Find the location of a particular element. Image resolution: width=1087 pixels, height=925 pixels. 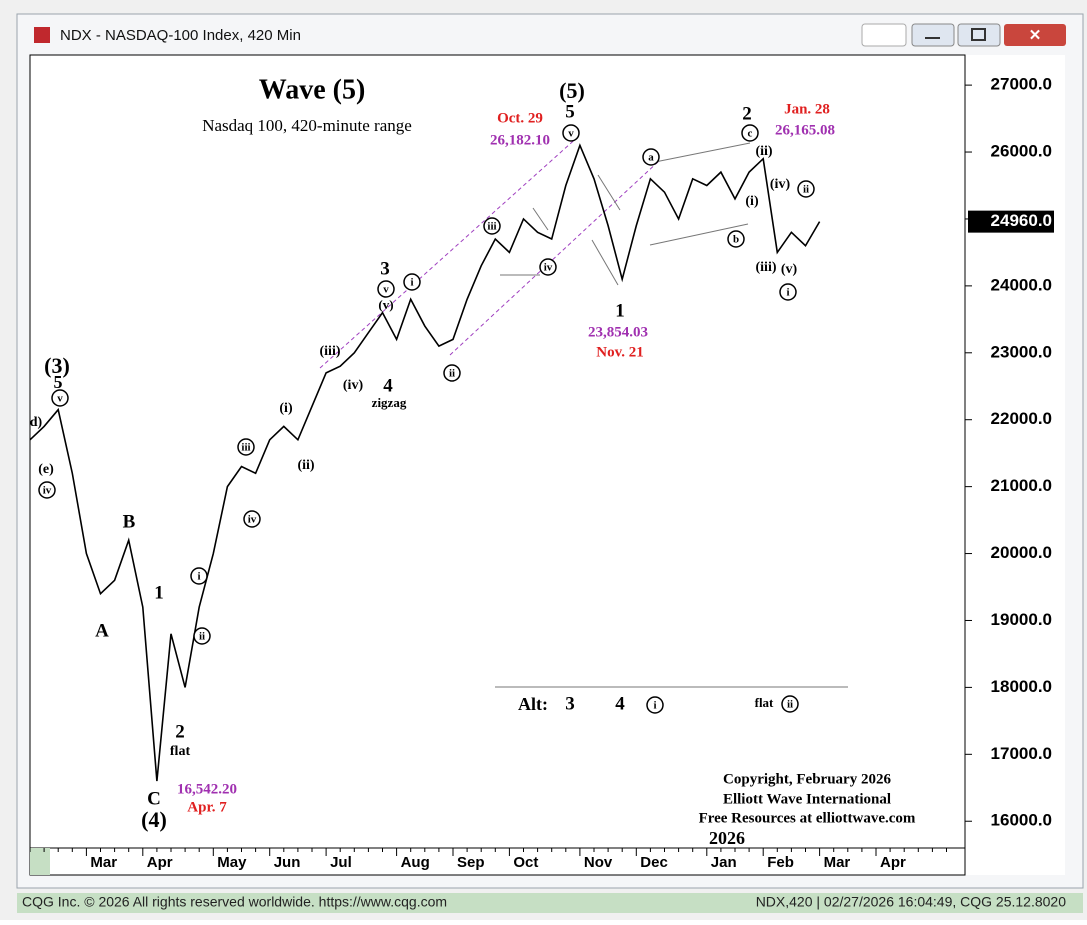

circled-label: b is located at coordinates (736, 240).